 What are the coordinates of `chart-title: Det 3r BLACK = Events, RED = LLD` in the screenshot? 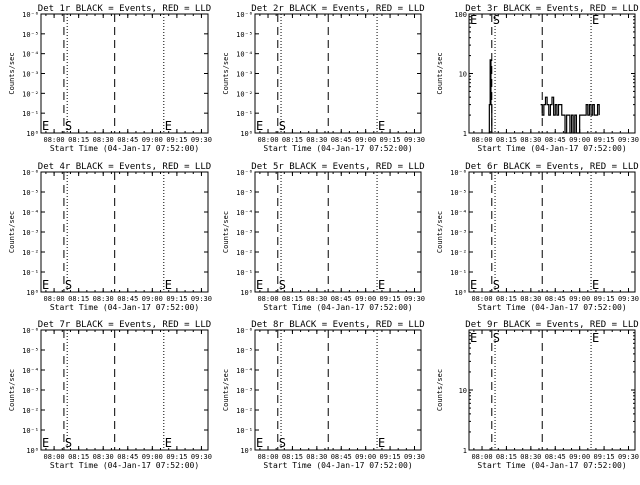 It's located at (551, 9).